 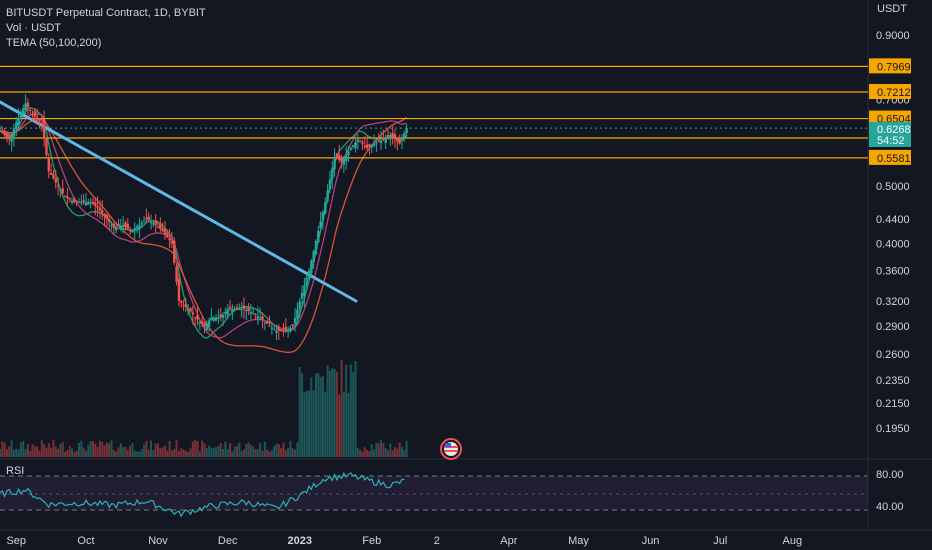 What do you see at coordinates (893, 327) in the screenshot?
I see `price-tick-label: 0.2900` at bounding box center [893, 327].